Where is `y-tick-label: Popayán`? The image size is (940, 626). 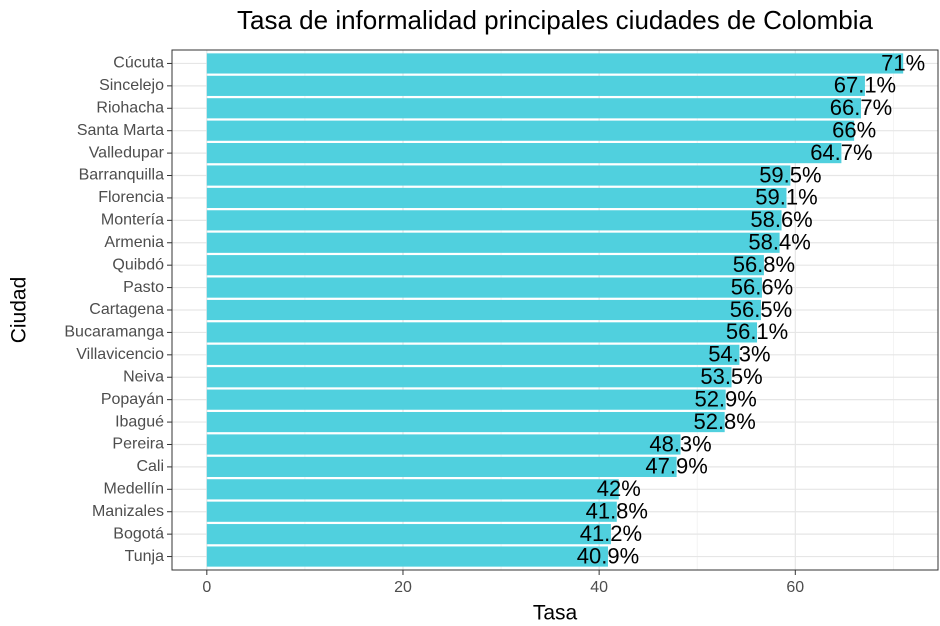
y-tick-label: Popayán is located at coordinates (132, 399).